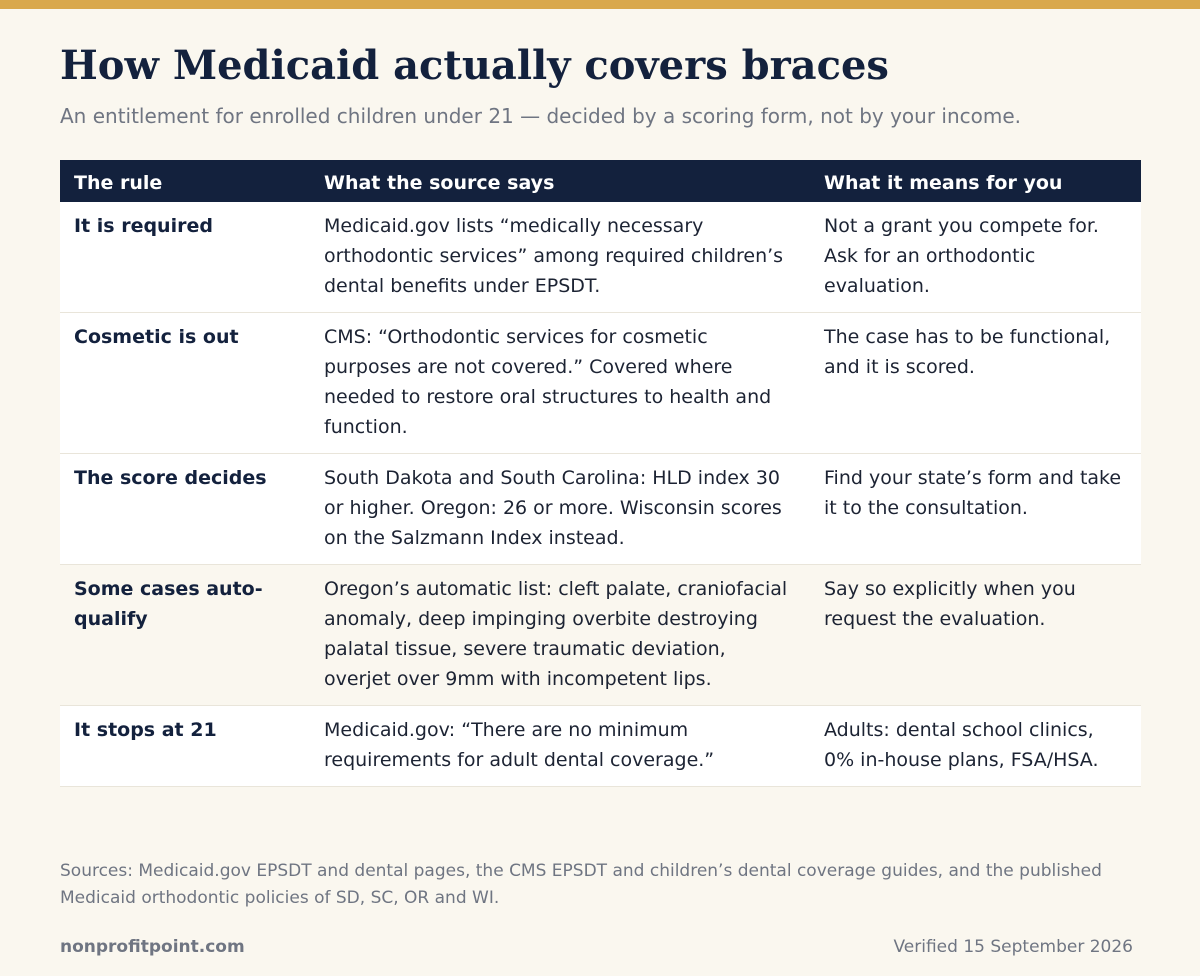  Describe the element at coordinates (170, 478) in the screenshot. I see `rule-cell: The score decides` at that location.